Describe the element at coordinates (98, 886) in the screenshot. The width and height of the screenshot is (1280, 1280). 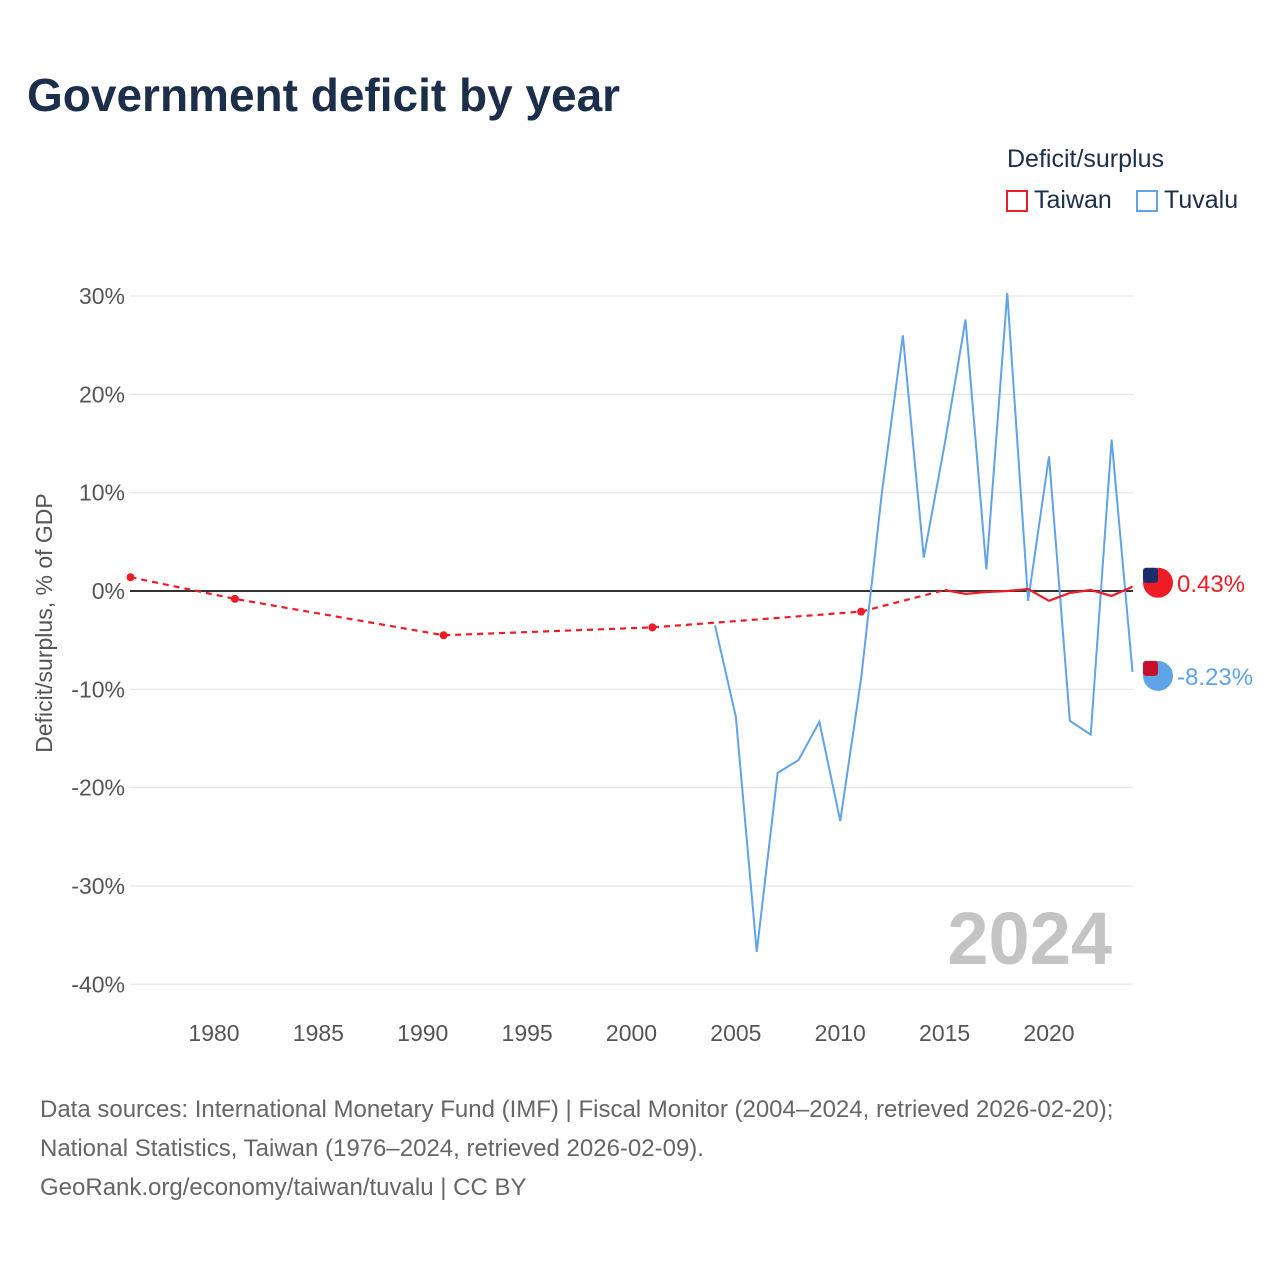
I see `y-tick-label: -30%` at that location.